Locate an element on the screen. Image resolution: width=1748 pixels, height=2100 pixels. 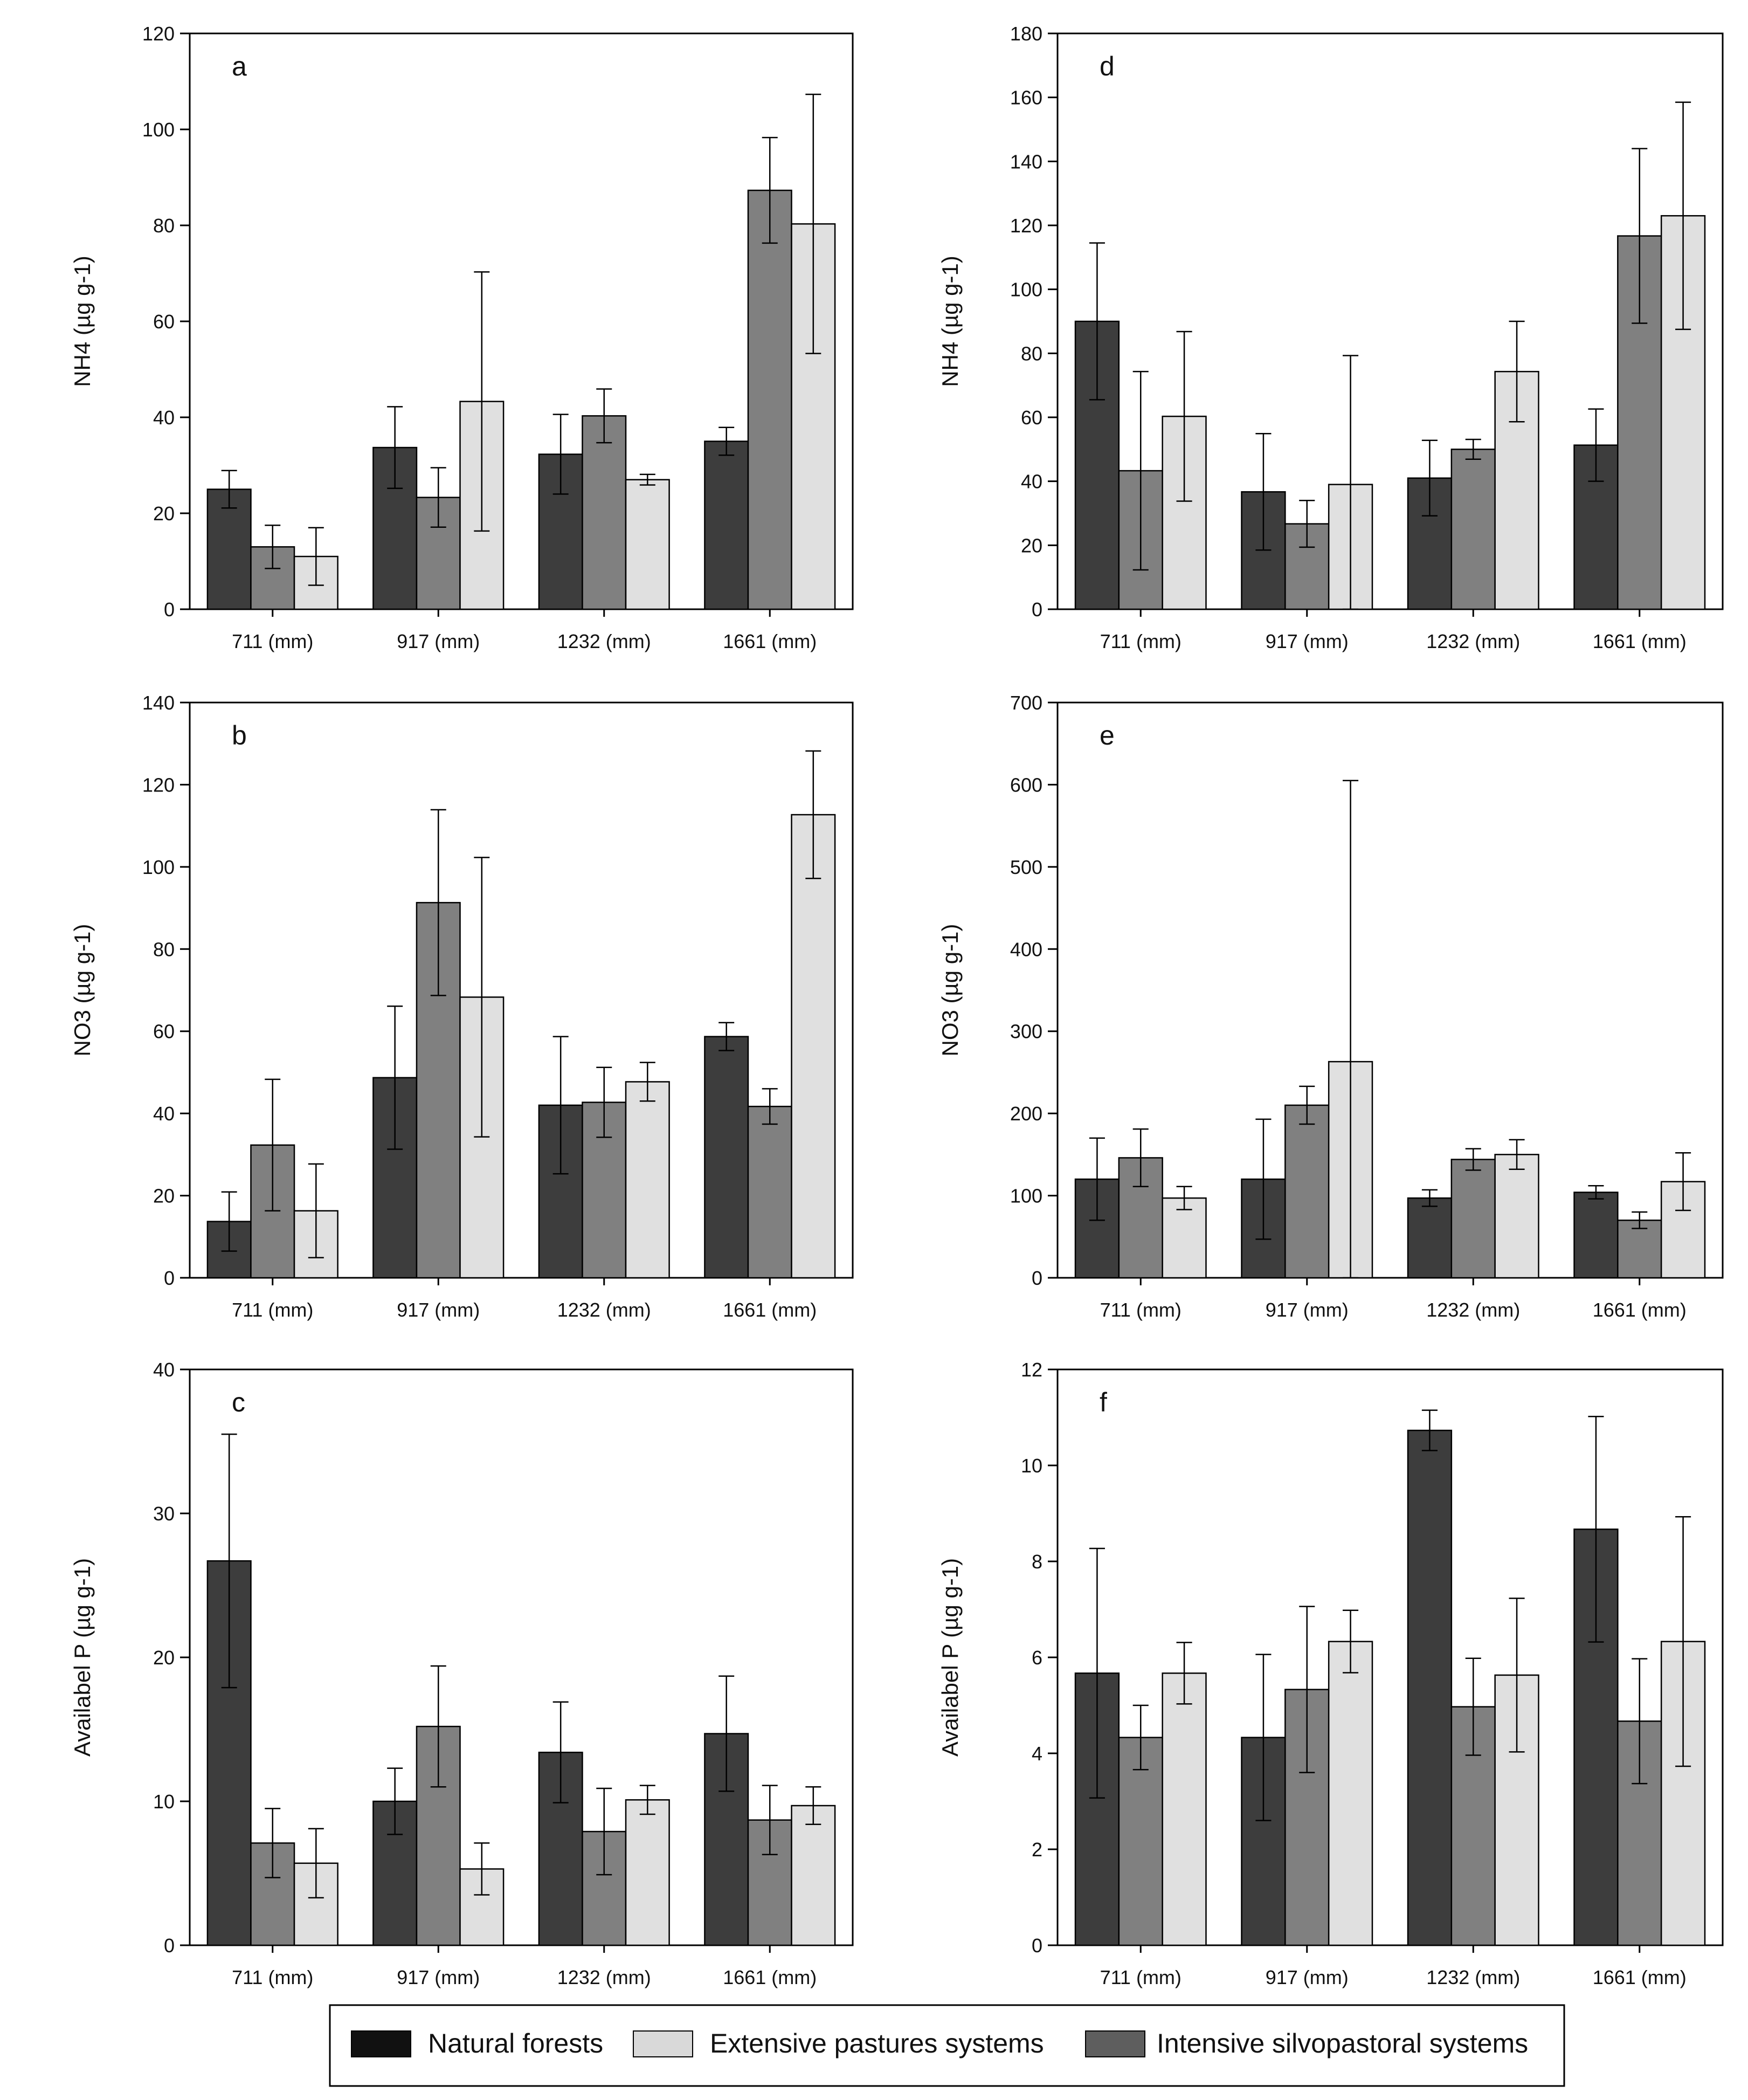
y-tick-label: 2 is located at coordinates (1037, 1850).